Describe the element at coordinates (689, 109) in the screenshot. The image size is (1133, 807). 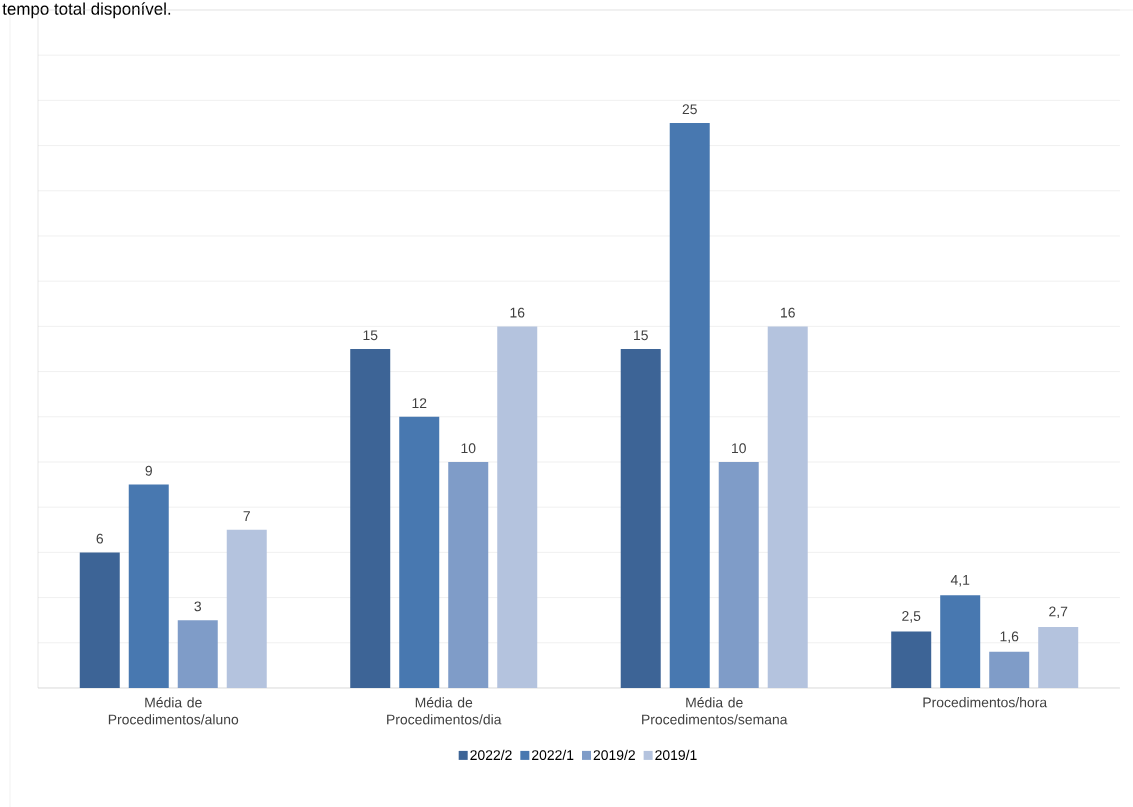
I see `data-label: 25` at that location.